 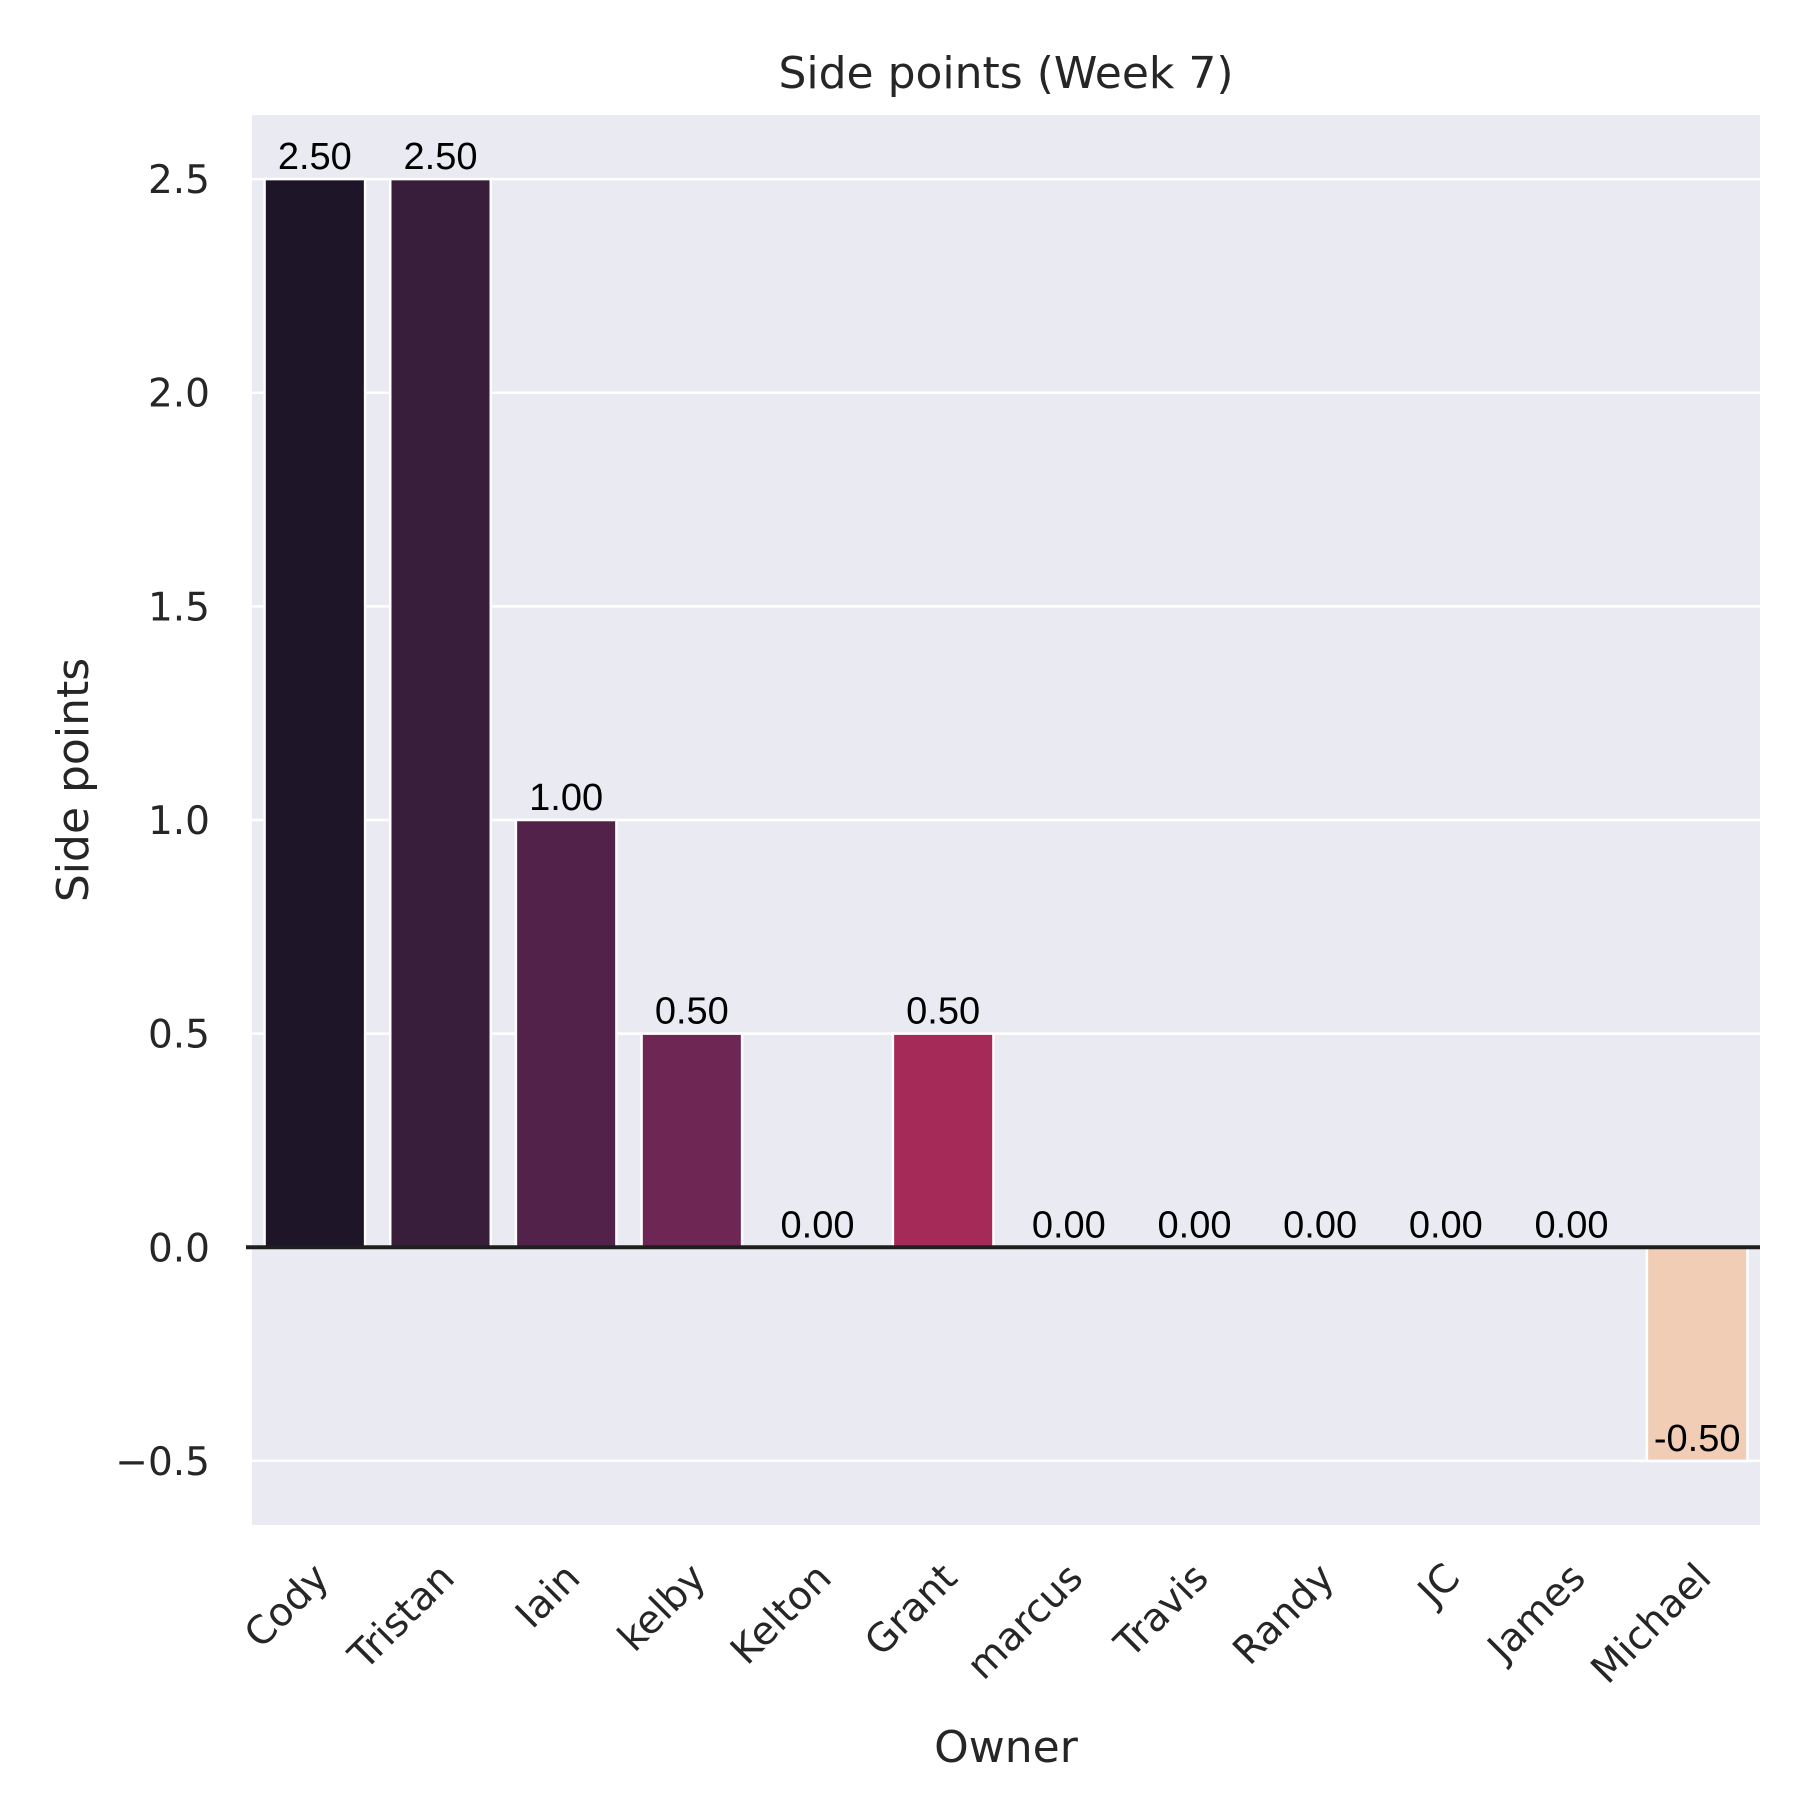 I want to click on bar-cody, so click(x=315, y=713).